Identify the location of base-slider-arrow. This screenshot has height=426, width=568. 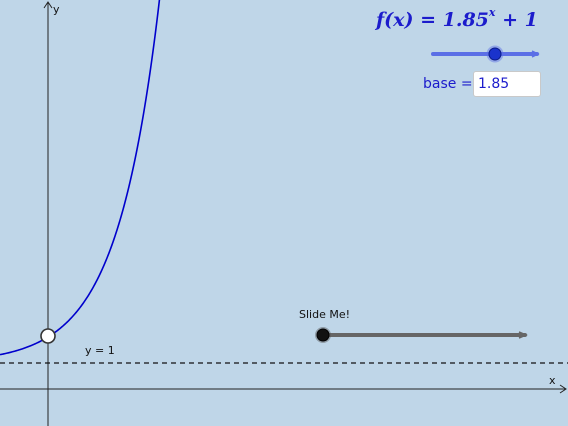
(535, 54).